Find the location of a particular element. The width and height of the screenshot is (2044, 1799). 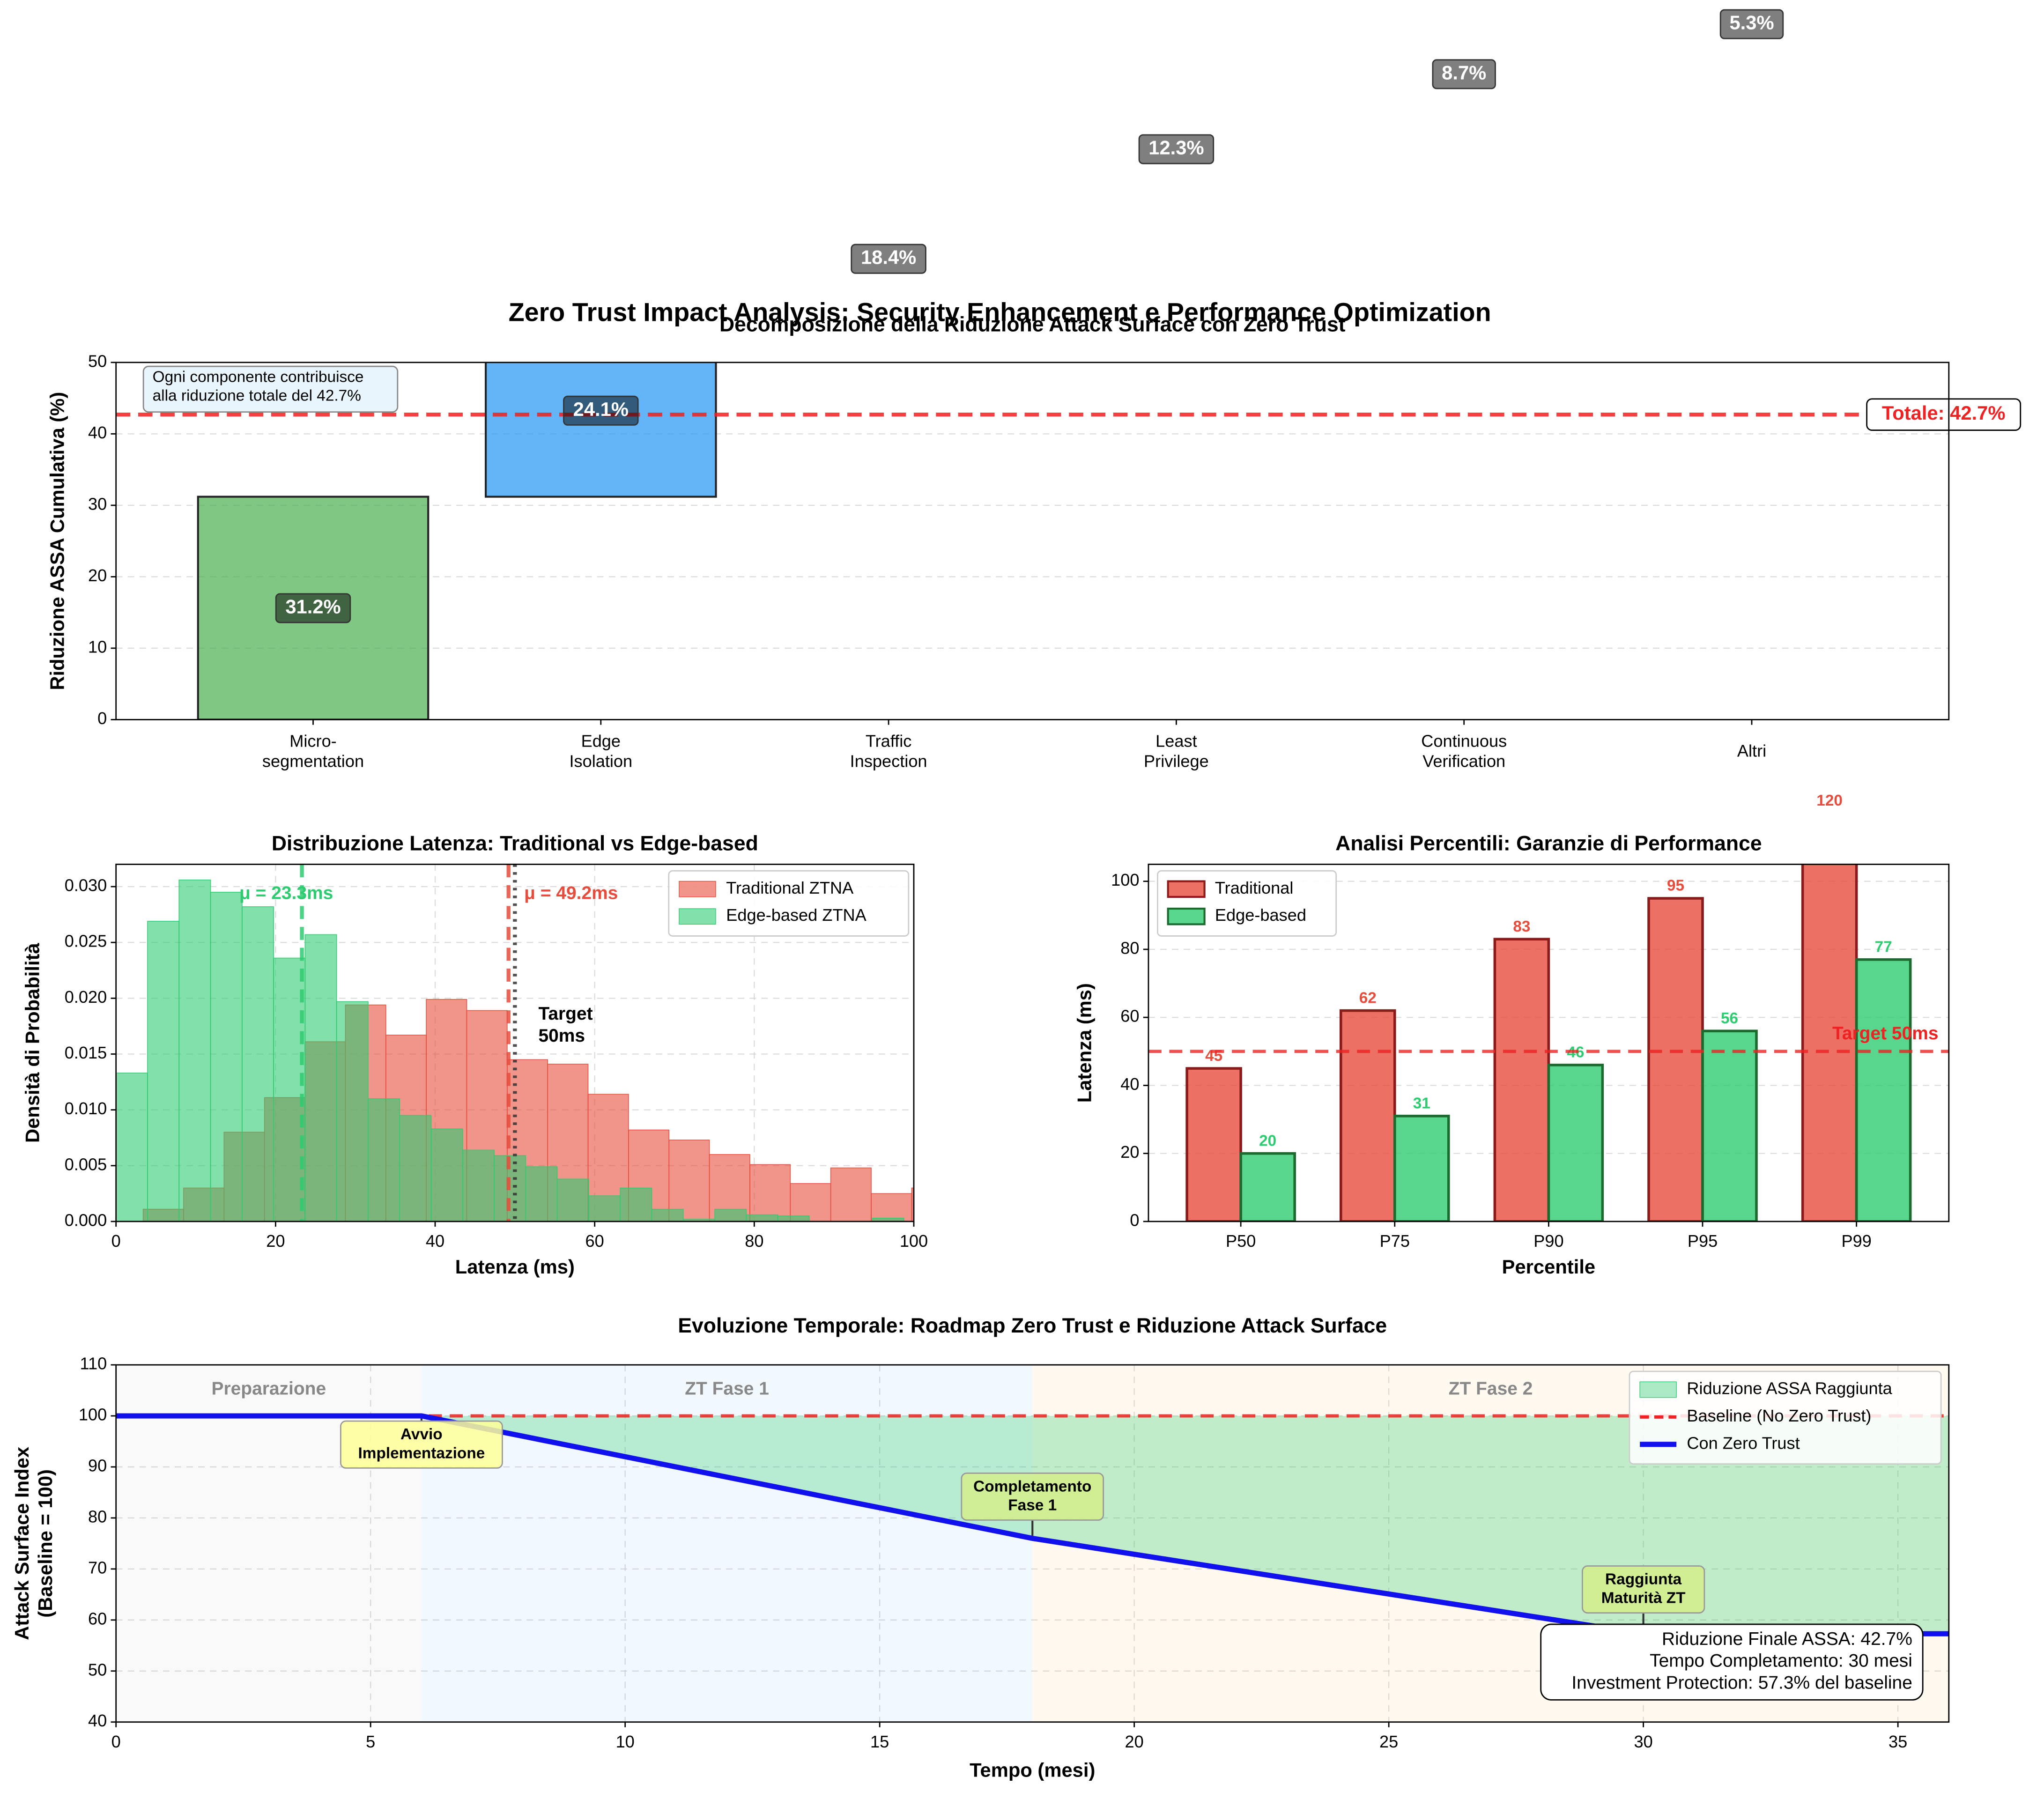

x-axis-label: Latenza (ms) is located at coordinates (515, 1267).